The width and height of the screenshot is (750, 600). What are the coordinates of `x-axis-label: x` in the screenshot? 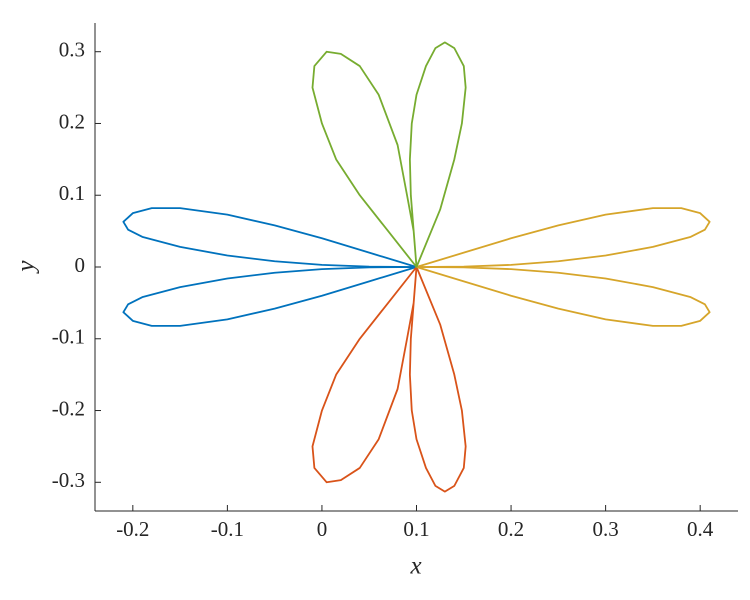 It's located at (415, 566).